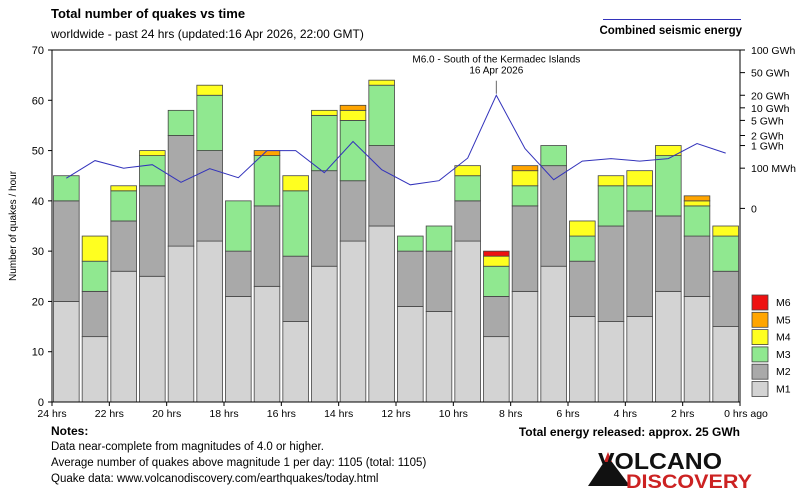 Image resolution: width=800 pixels, height=500 pixels. What do you see at coordinates (70, 431) in the screenshot?
I see `notes-title: Notes:` at bounding box center [70, 431].